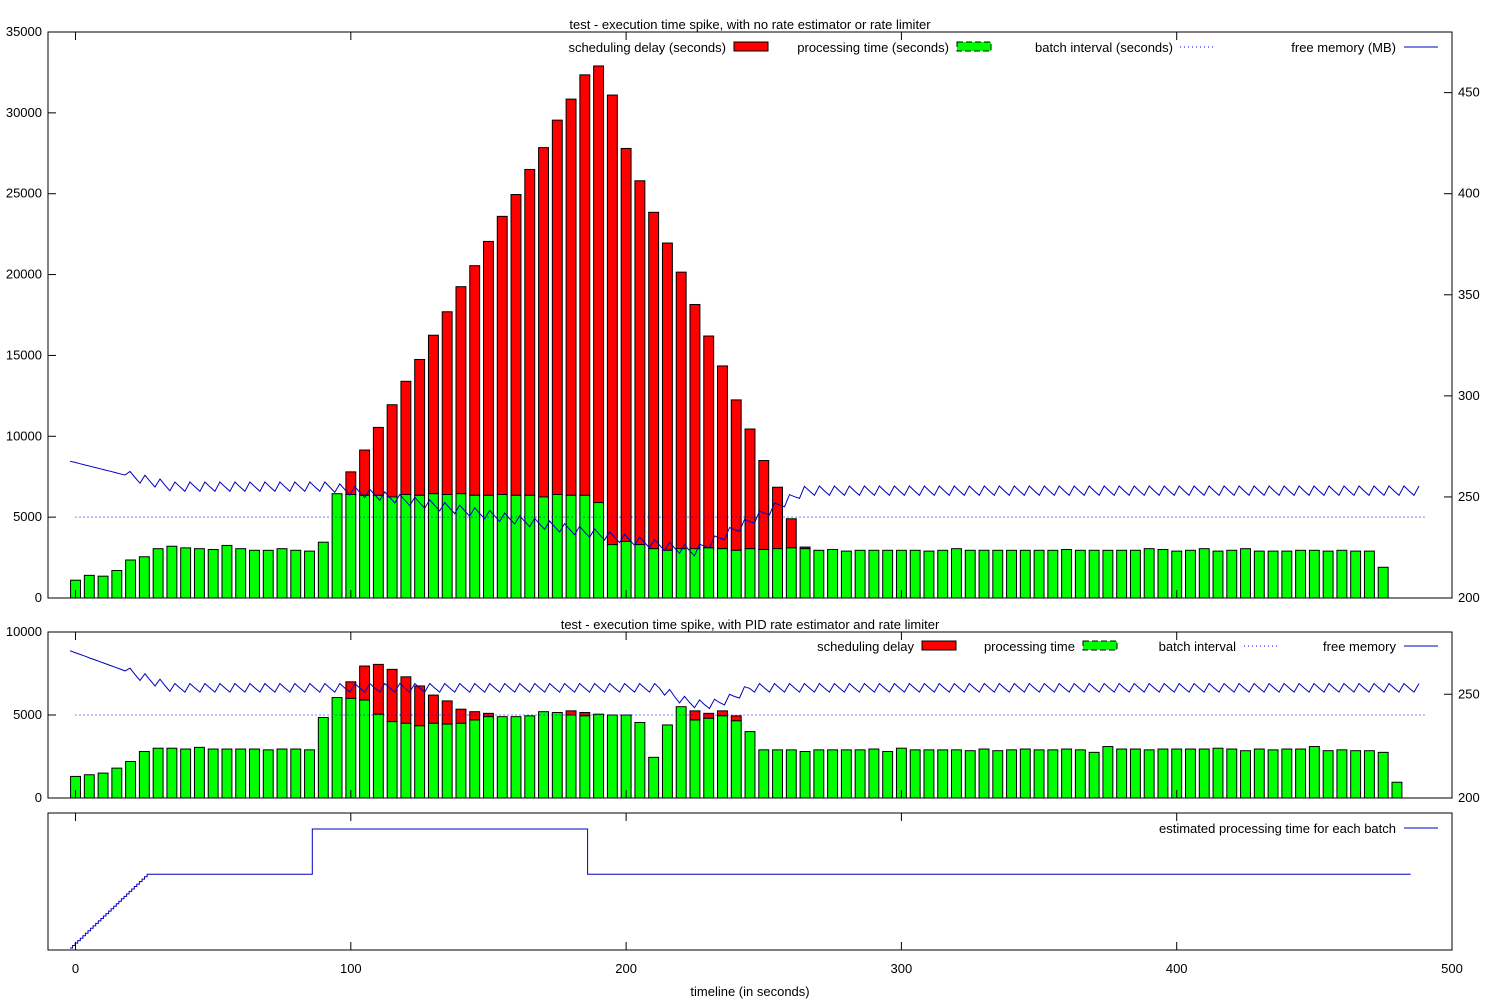  I want to click on y-tick-label: 0, so click(38, 597).